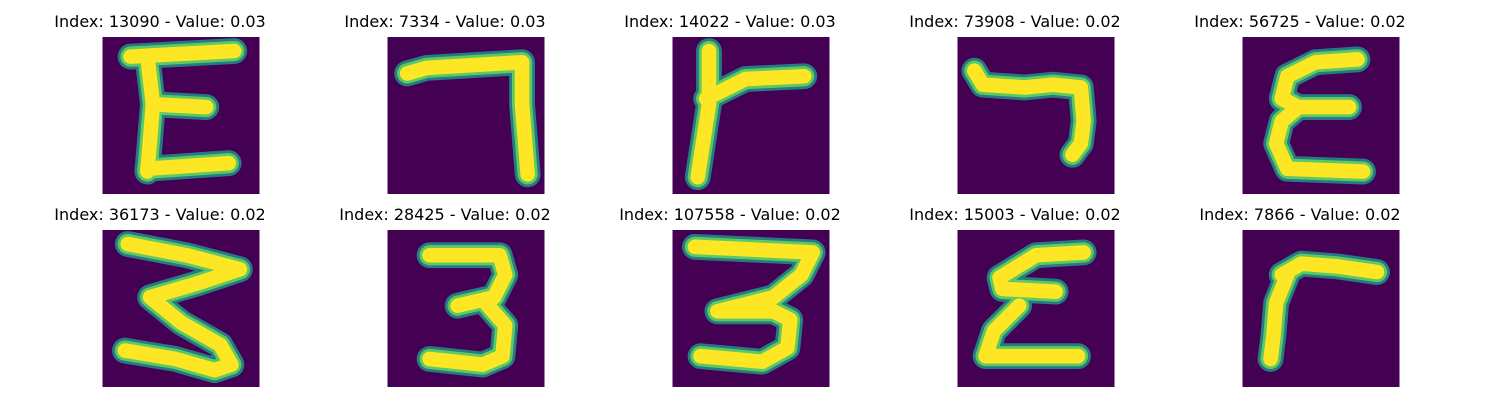 This screenshot has height=400, width=1500. Describe the element at coordinates (1015, 214) in the screenshot. I see `panel-title: Index: 15003 - Value: 0.02` at that location.